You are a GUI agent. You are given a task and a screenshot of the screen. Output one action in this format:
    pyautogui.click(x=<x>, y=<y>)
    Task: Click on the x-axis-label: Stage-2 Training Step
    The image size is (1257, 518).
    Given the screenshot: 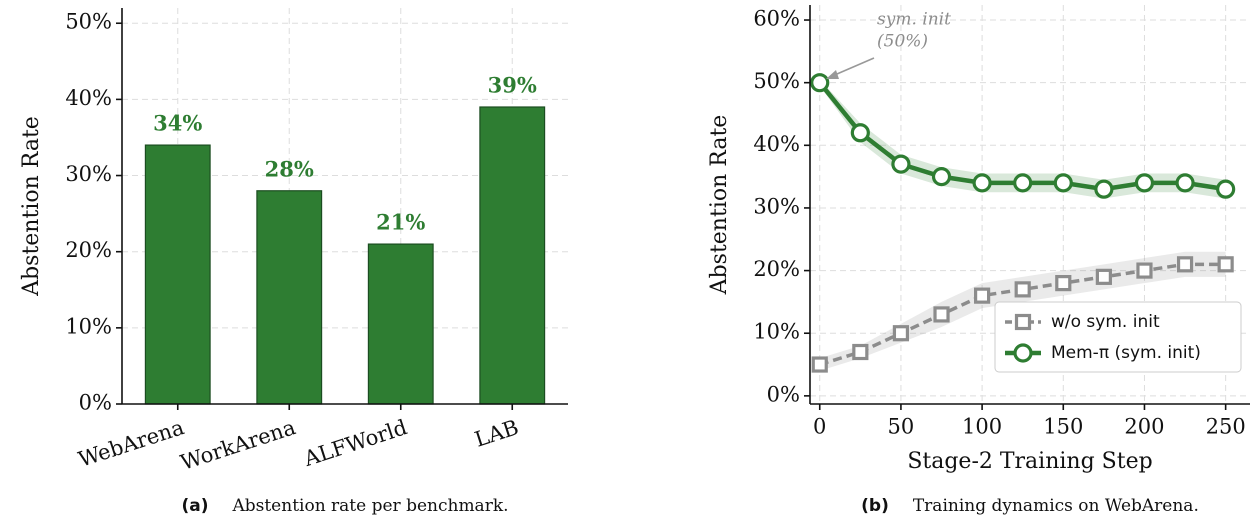 What is the action you would take?
    pyautogui.click(x=1029, y=461)
    